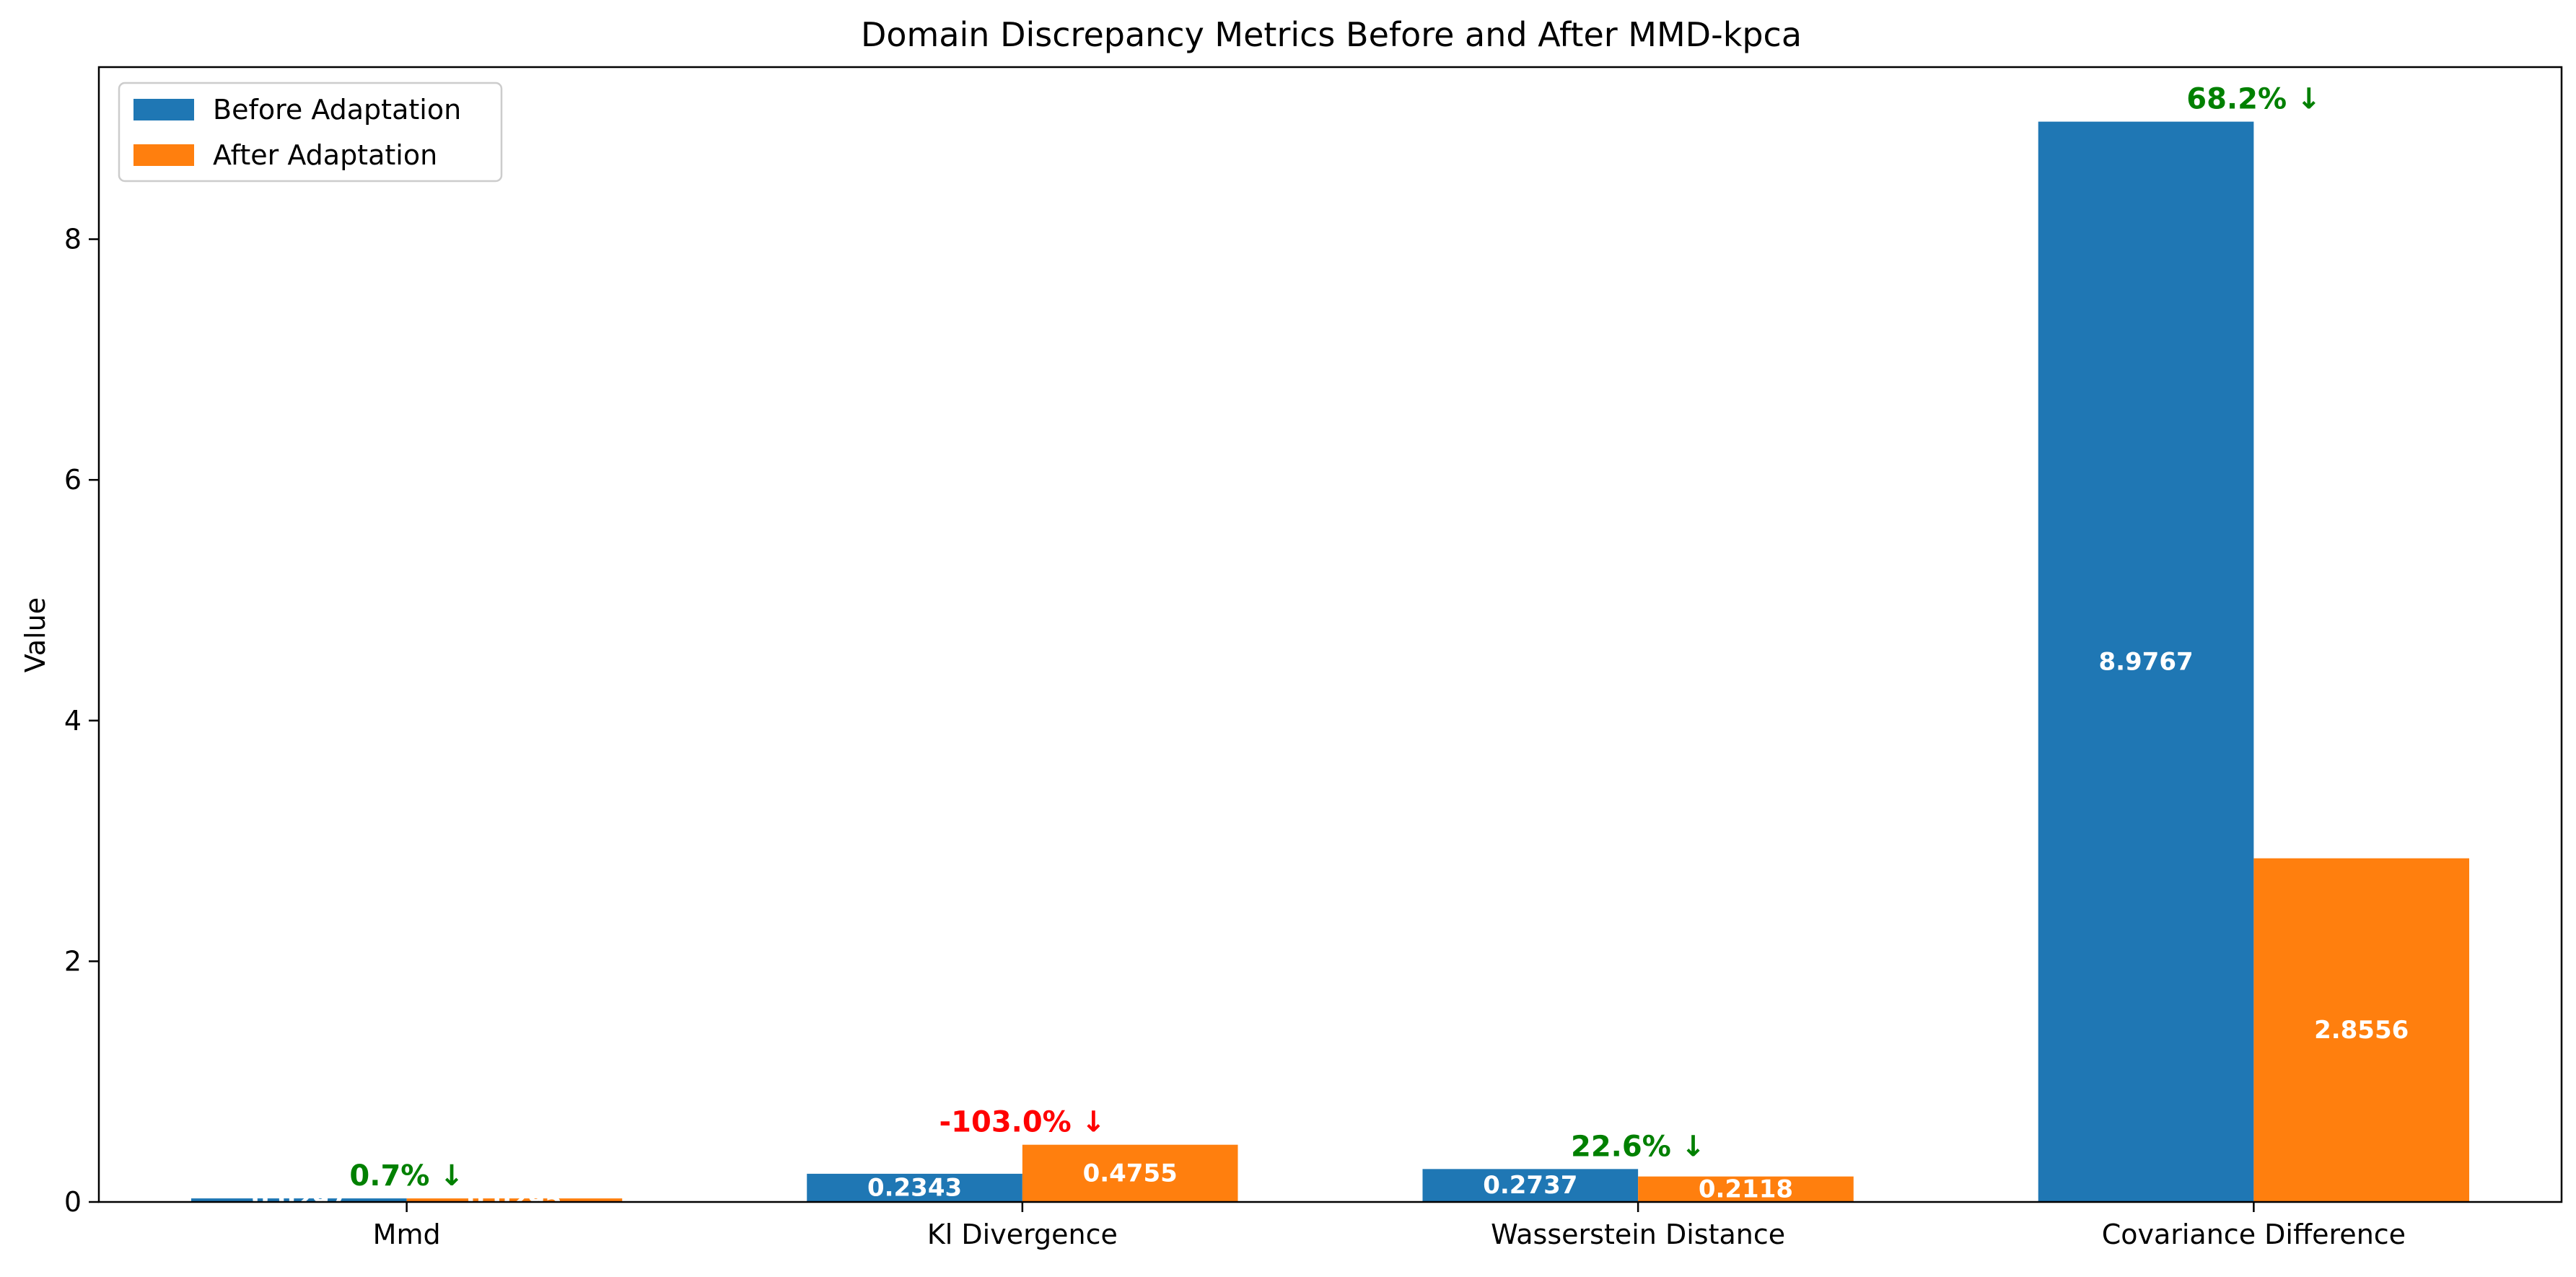  I want to click on y-axis-label: Value, so click(35, 634).